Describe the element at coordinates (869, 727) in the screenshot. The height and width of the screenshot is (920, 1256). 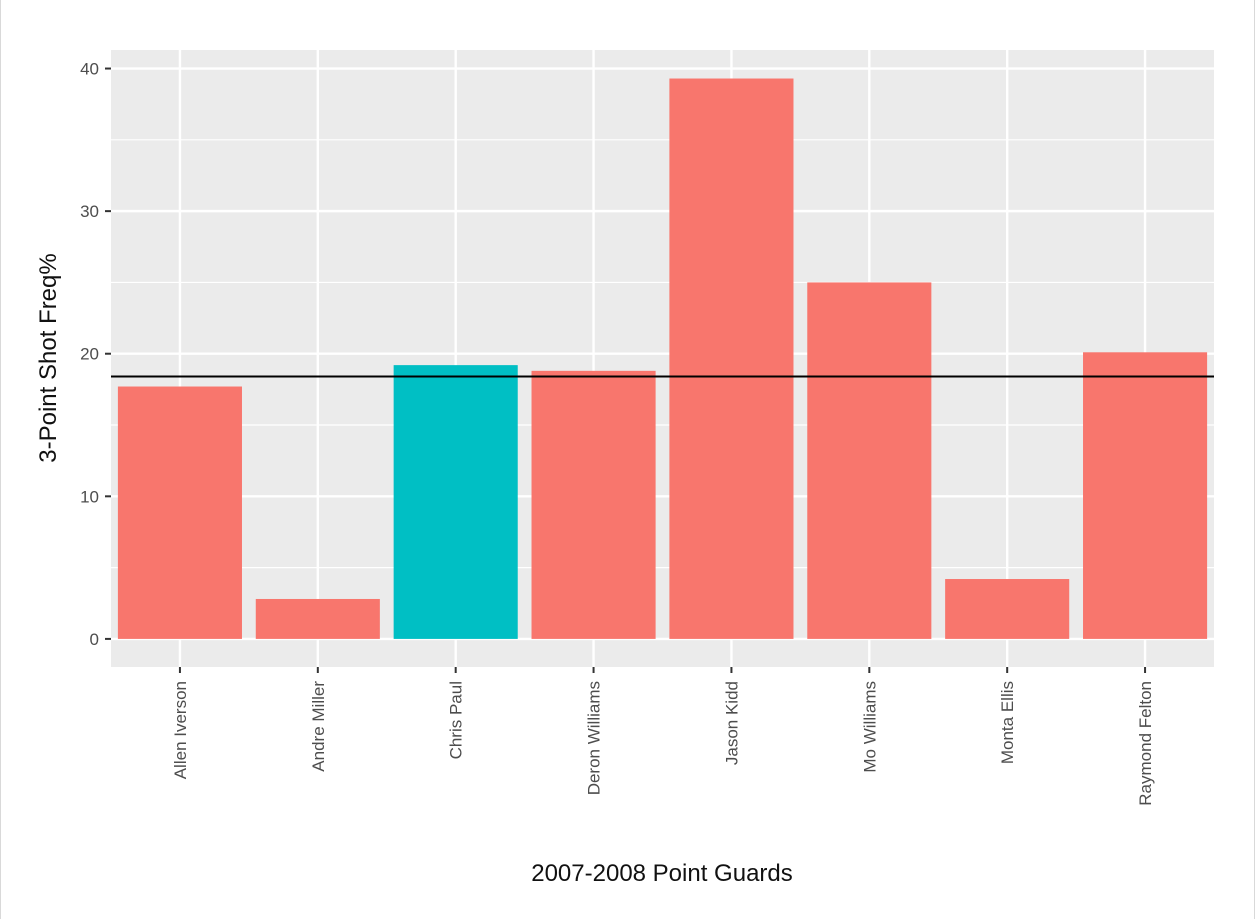
I see `x-tick-label: Mo Williams` at that location.